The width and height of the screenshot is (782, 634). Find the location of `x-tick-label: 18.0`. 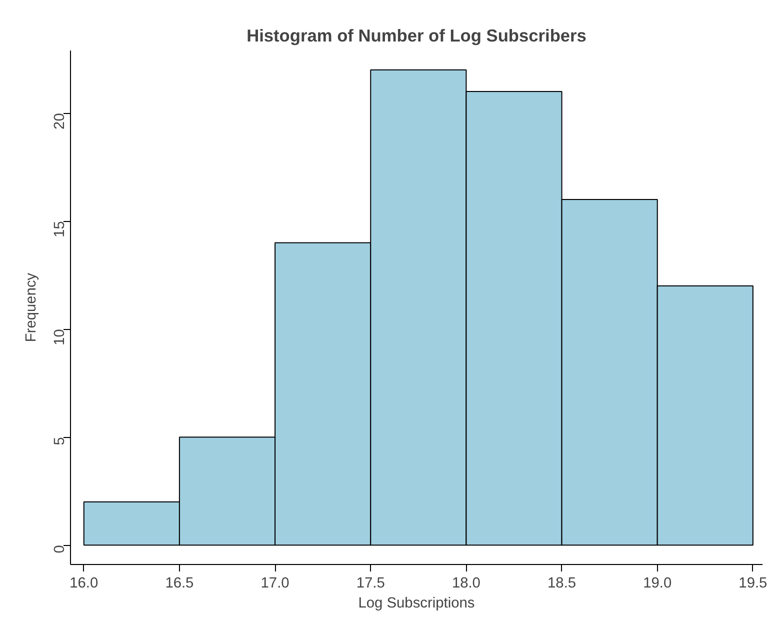

x-tick-label: 18.0 is located at coordinates (466, 584).